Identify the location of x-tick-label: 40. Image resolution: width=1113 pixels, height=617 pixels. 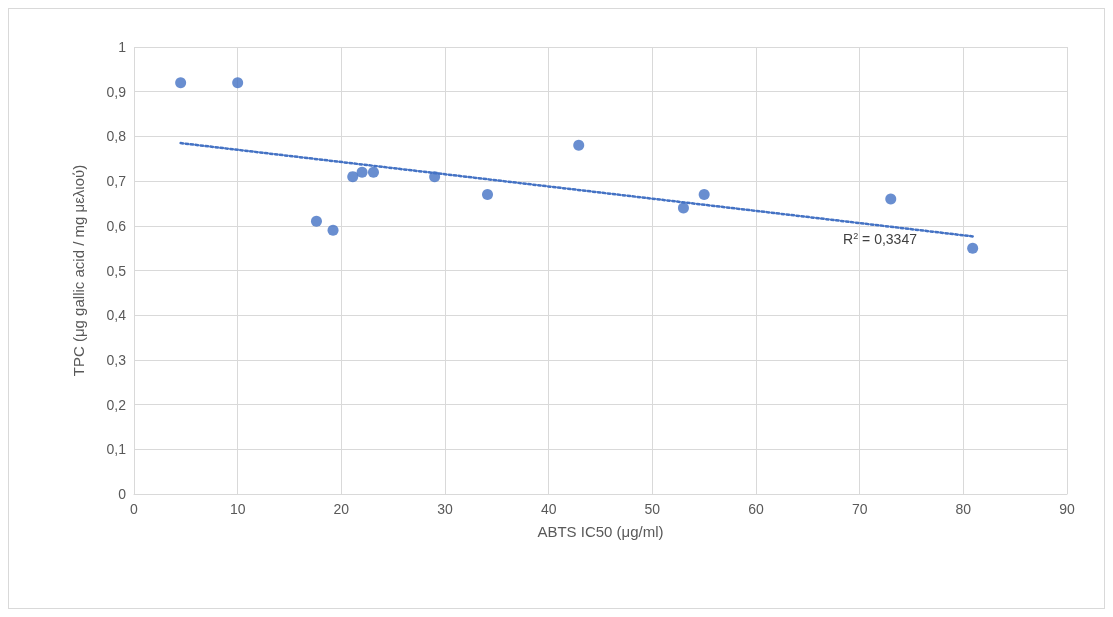
(548, 509).